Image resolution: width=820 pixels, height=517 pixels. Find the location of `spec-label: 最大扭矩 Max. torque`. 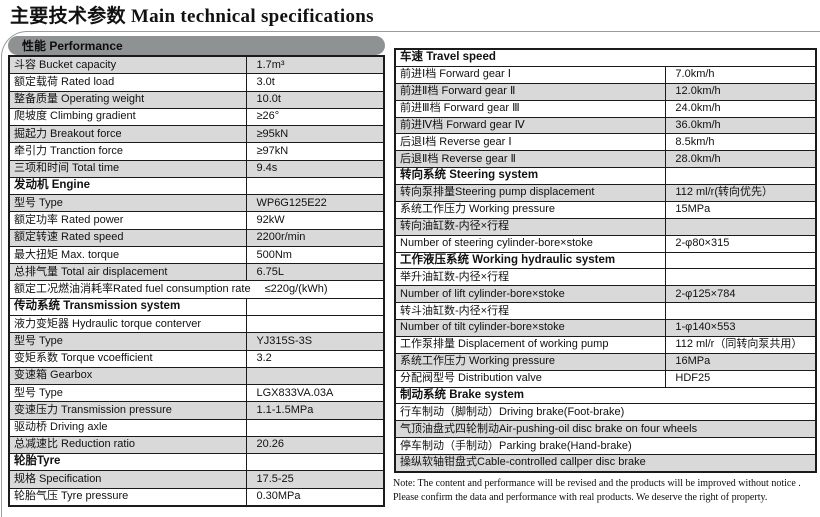

spec-label: 最大扭矩 Max. torque is located at coordinates (67, 254).